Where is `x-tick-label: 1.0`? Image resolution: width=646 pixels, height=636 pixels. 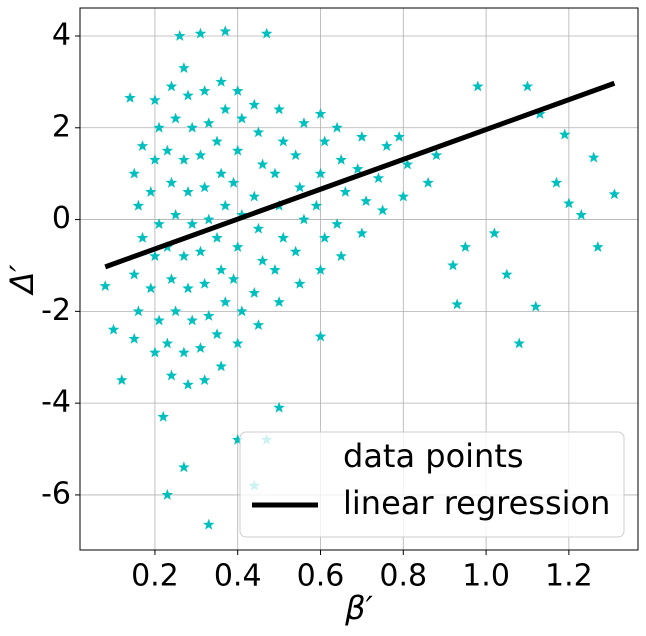 x-tick-label: 1.0 is located at coordinates (486, 576).